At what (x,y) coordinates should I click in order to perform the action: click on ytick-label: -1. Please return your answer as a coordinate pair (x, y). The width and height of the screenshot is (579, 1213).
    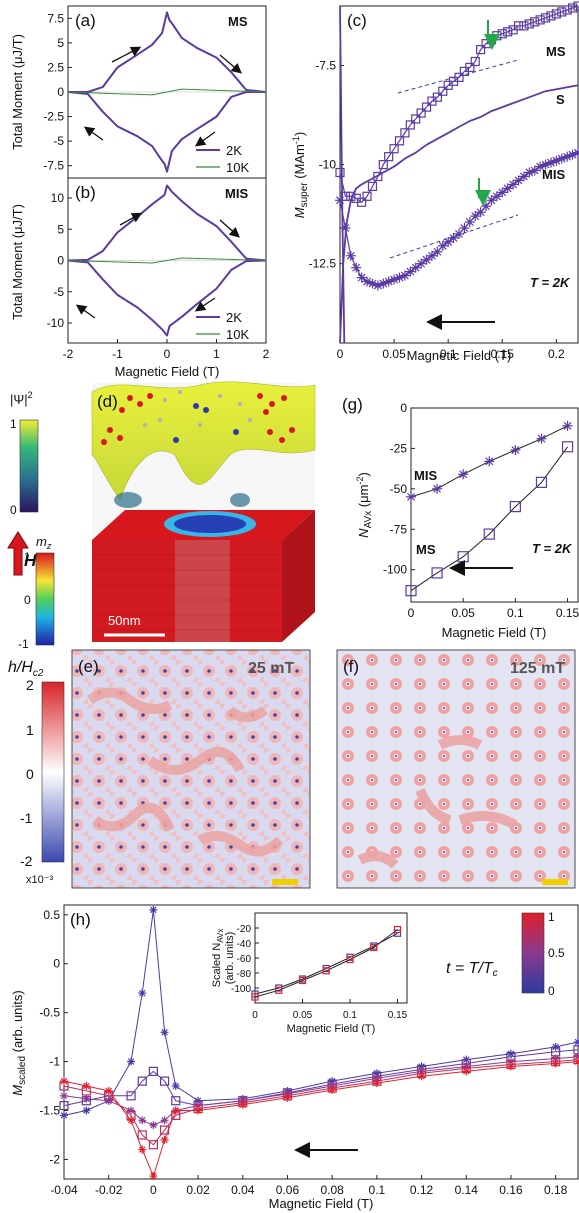
    Looking at the image, I should click on (54, 1062).